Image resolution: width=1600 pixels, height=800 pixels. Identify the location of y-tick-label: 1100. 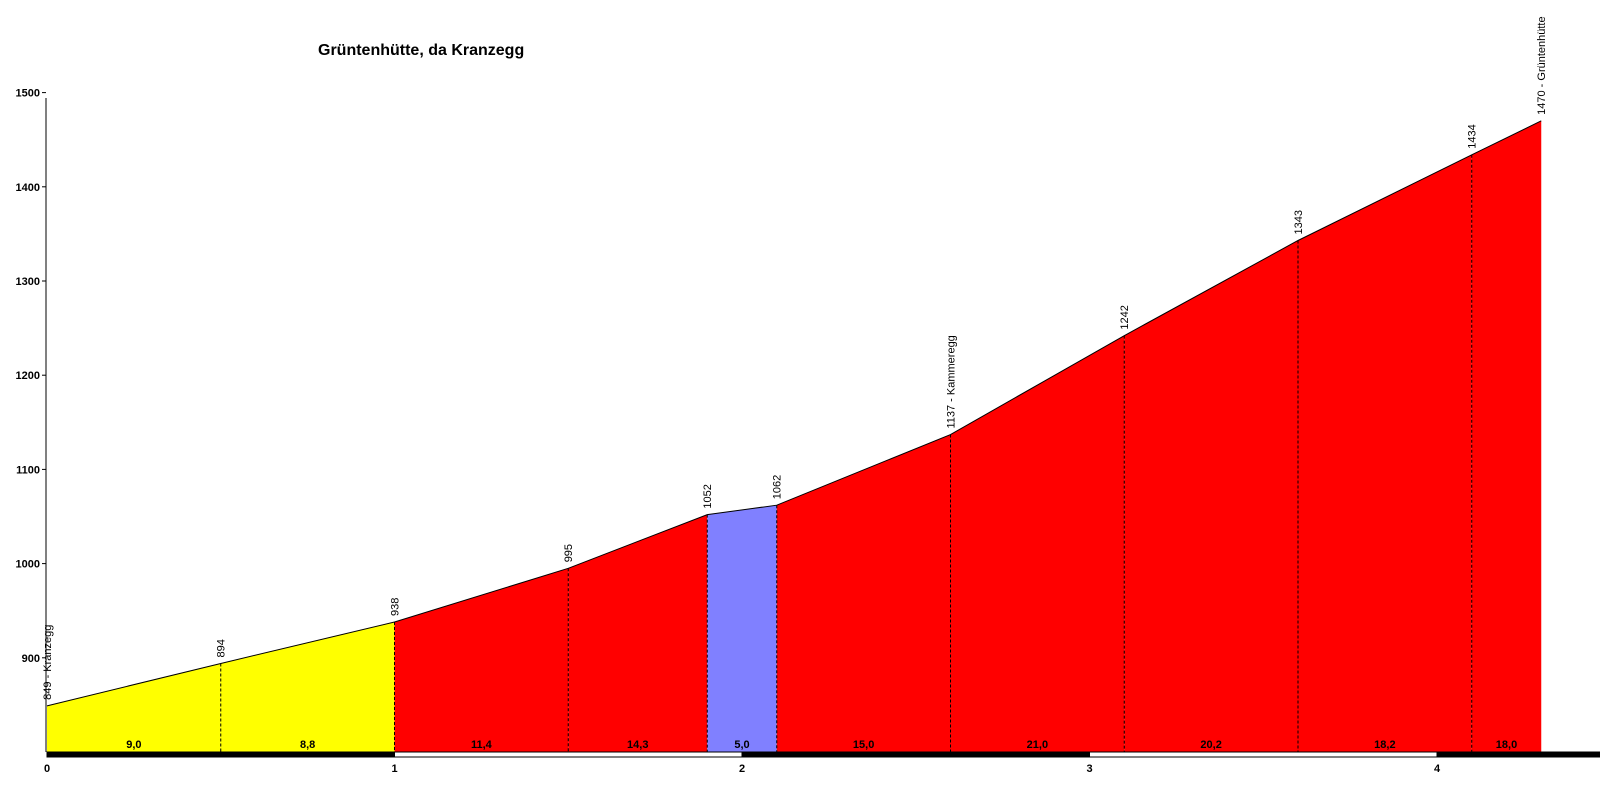
(28, 470).